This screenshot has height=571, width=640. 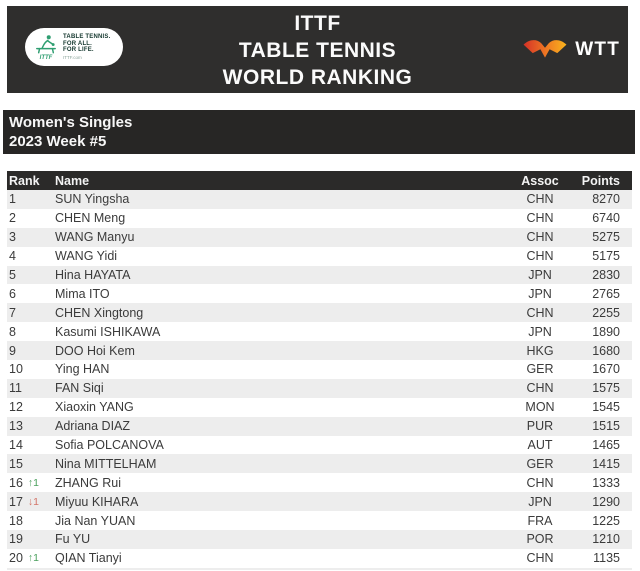 I want to click on points-value: 5175, so click(x=606, y=256).